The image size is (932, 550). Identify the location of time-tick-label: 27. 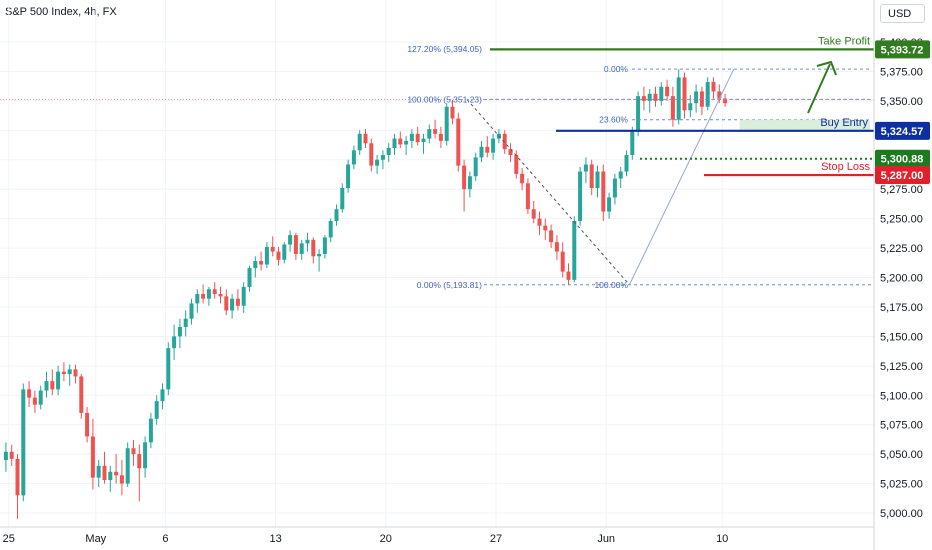
(496, 539).